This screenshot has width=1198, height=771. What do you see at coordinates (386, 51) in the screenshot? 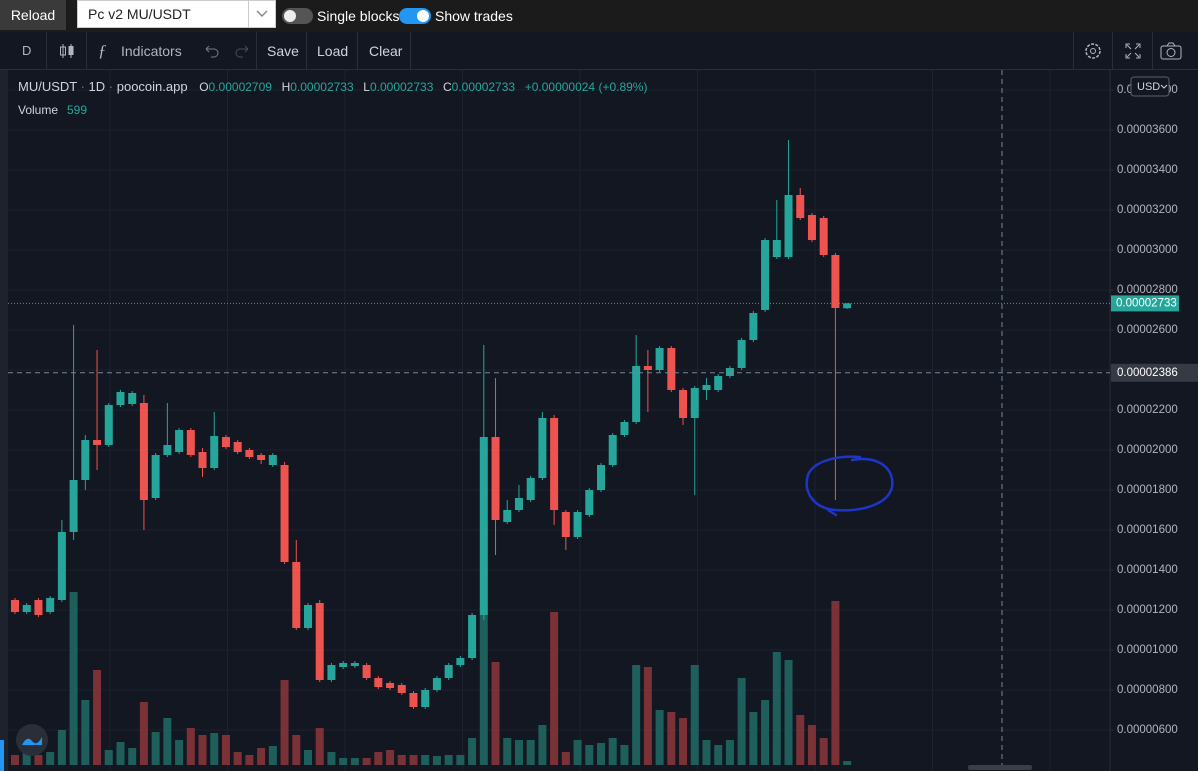
I see `clear-button: Clear` at bounding box center [386, 51].